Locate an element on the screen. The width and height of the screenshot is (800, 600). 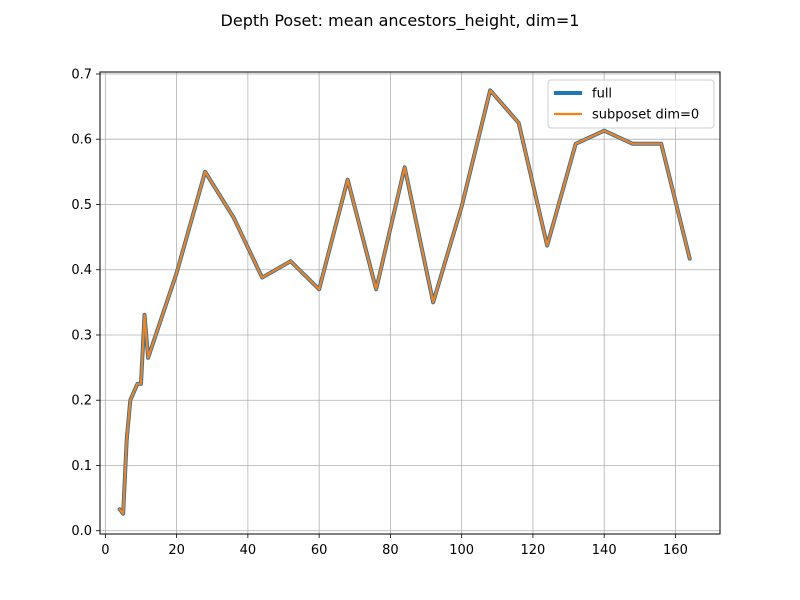
legend-label: subposet dim=0 is located at coordinates (645, 115).